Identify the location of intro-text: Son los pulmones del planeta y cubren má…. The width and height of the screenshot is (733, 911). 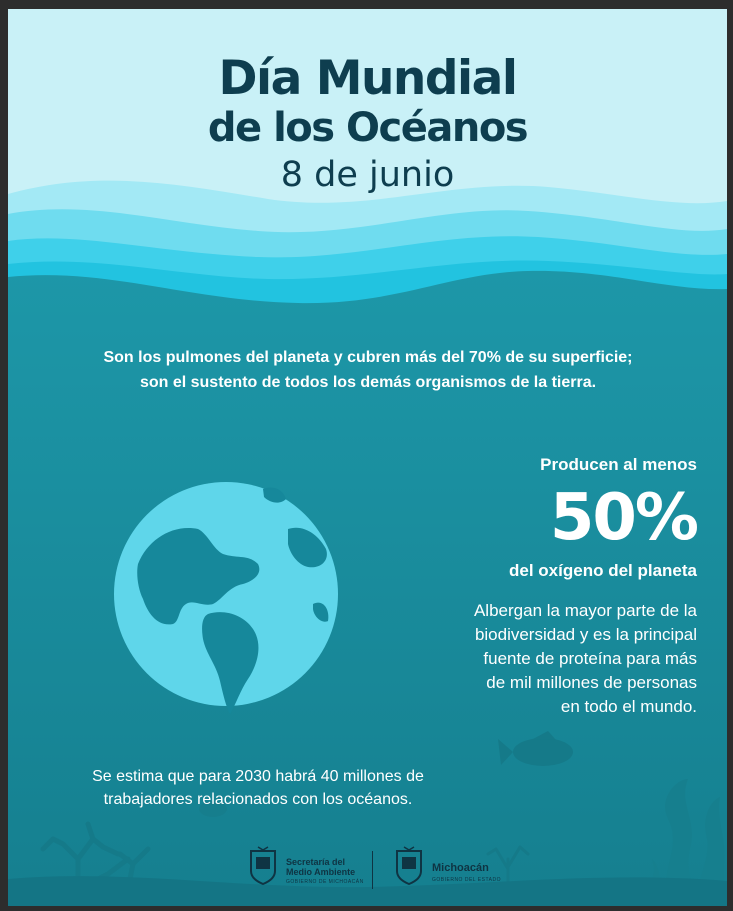
(368, 370).